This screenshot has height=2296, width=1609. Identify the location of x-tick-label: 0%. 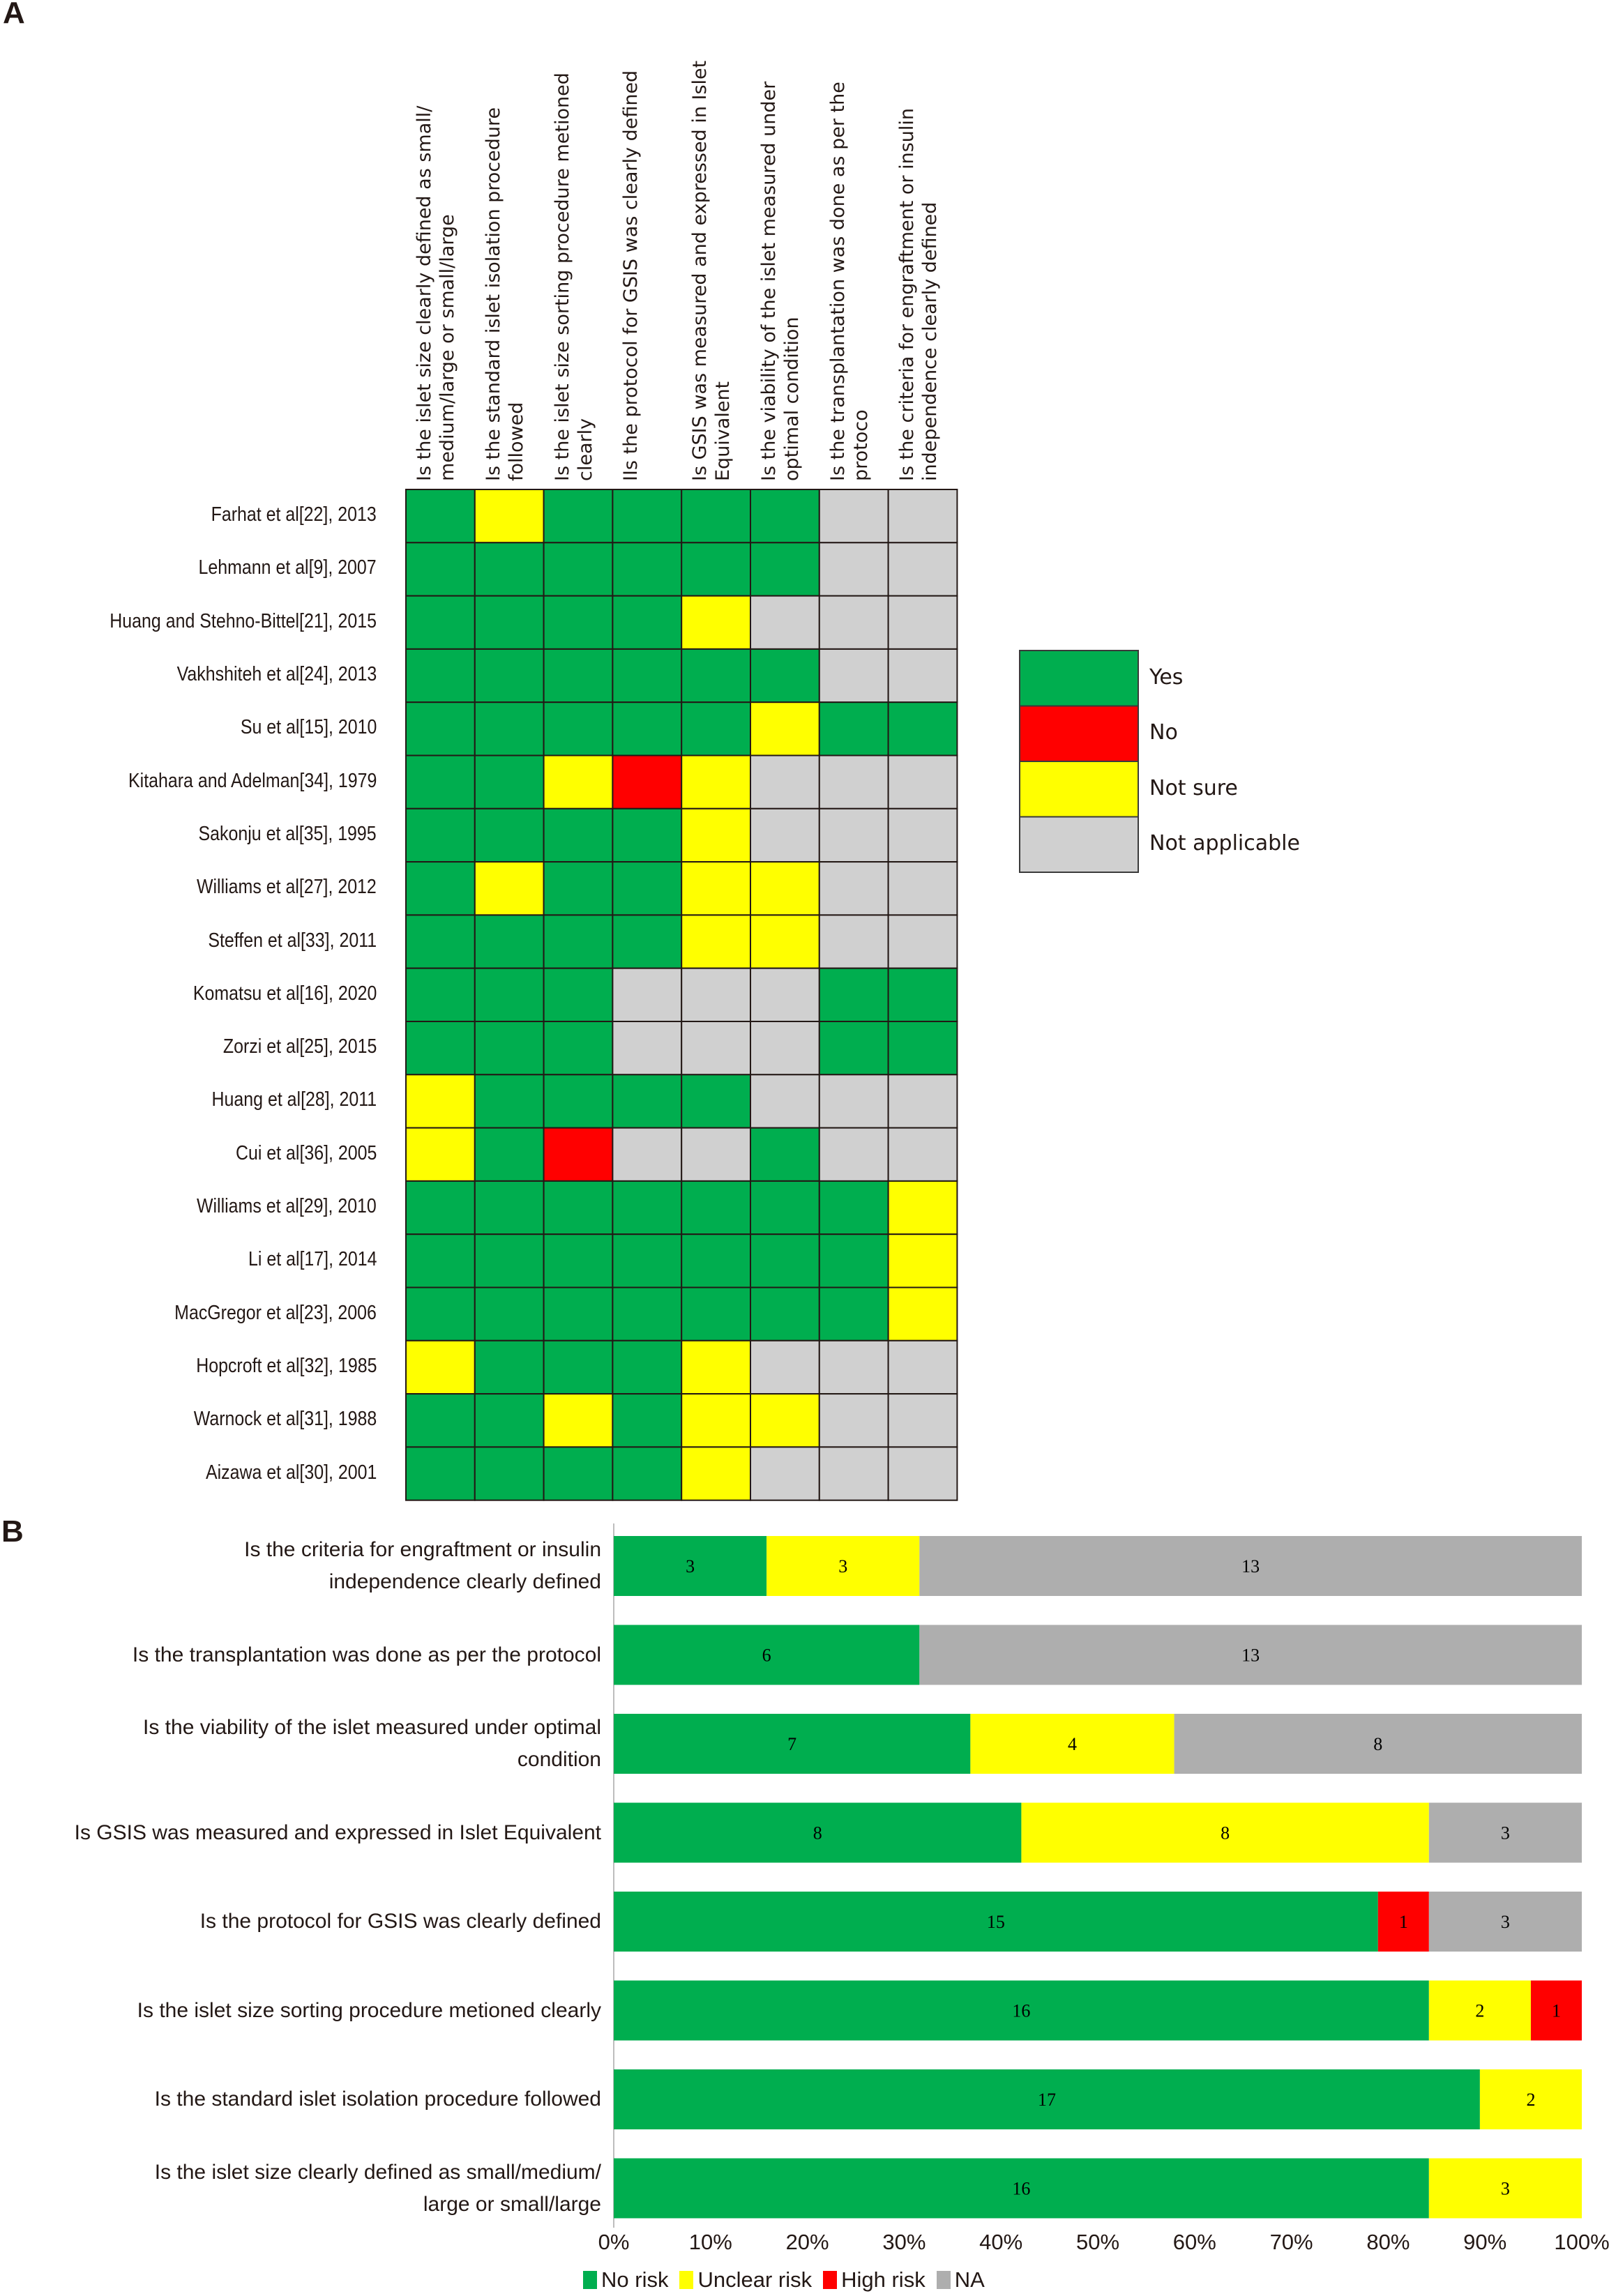
(614, 2242).